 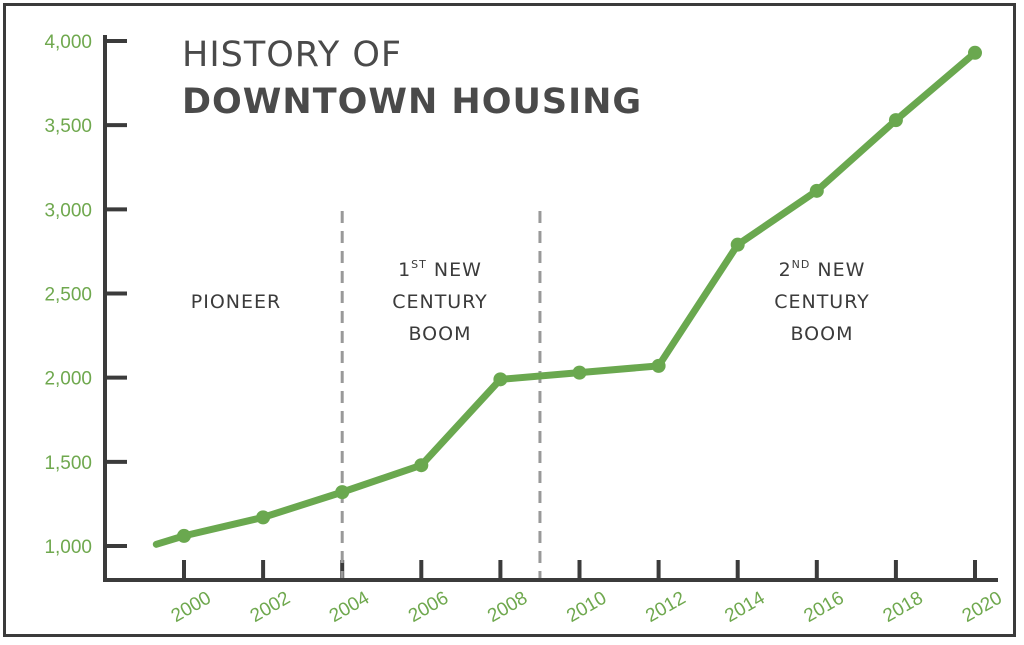 What do you see at coordinates (68, 463) in the screenshot?
I see `y-tick-label: 1,500` at bounding box center [68, 463].